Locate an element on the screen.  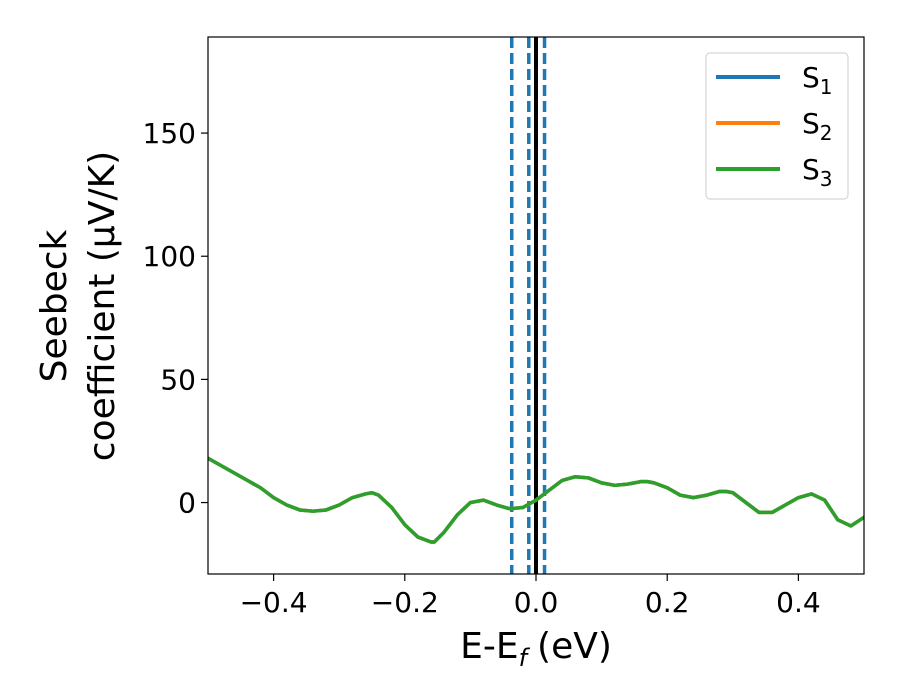
x-axis-label: E-Ef (eV) is located at coordinates (536, 649).